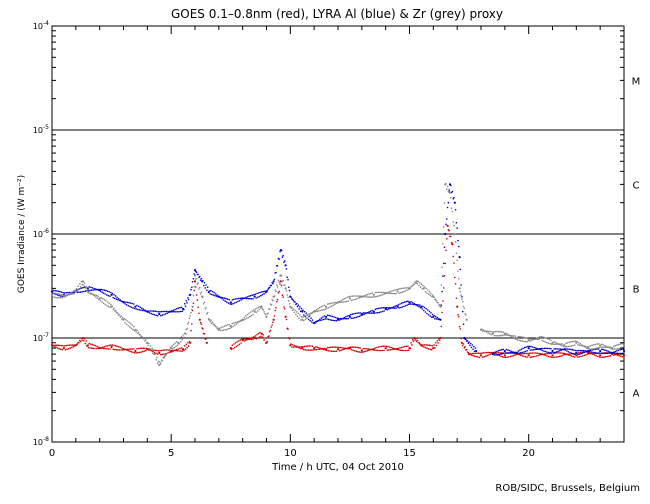  Describe the element at coordinates (409, 453) in the screenshot. I see `x-tick-label: 15` at that location.